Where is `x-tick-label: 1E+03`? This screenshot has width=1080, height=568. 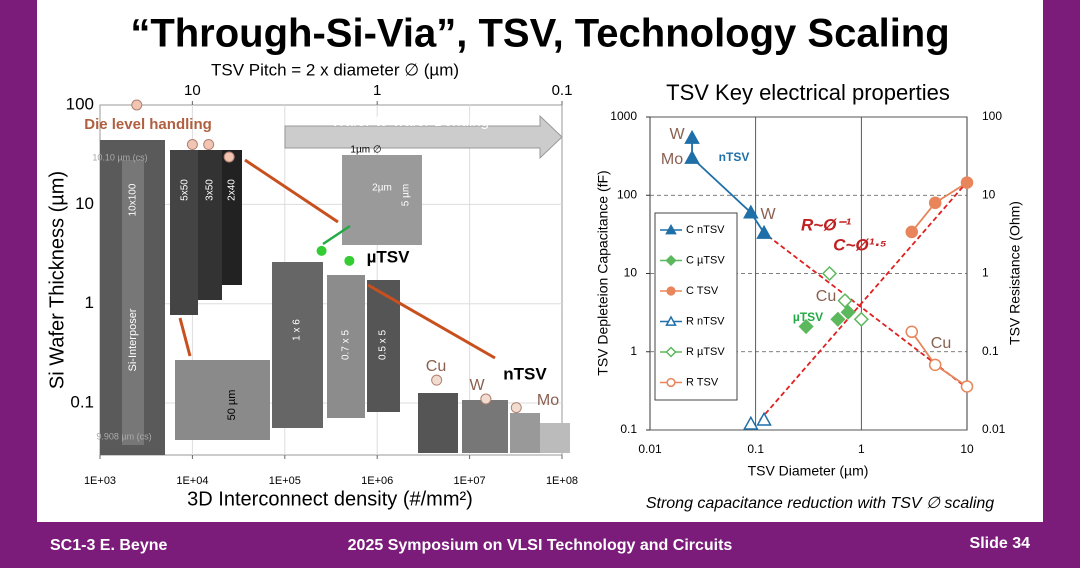
x-tick-label: 1E+03 is located at coordinates (100, 481).